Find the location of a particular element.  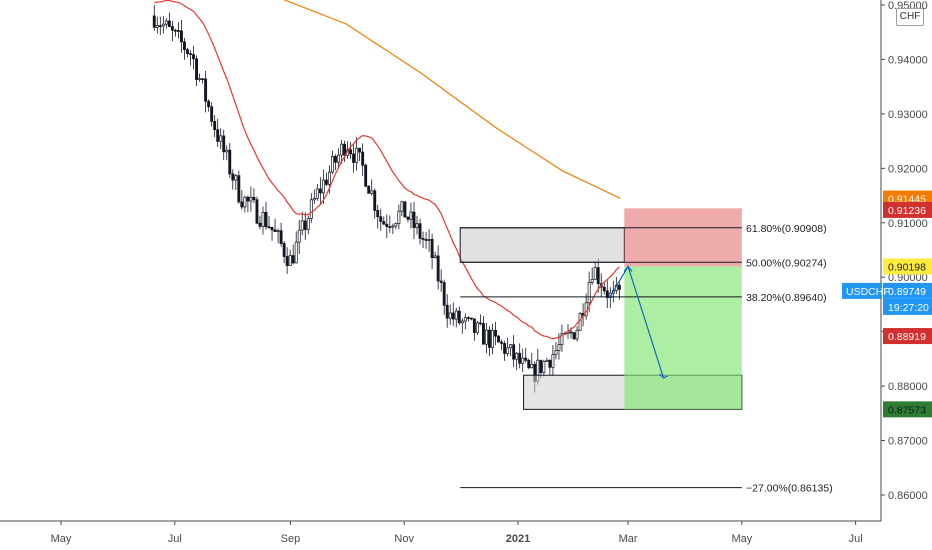

currency-badge: CHF is located at coordinates (910, 17).